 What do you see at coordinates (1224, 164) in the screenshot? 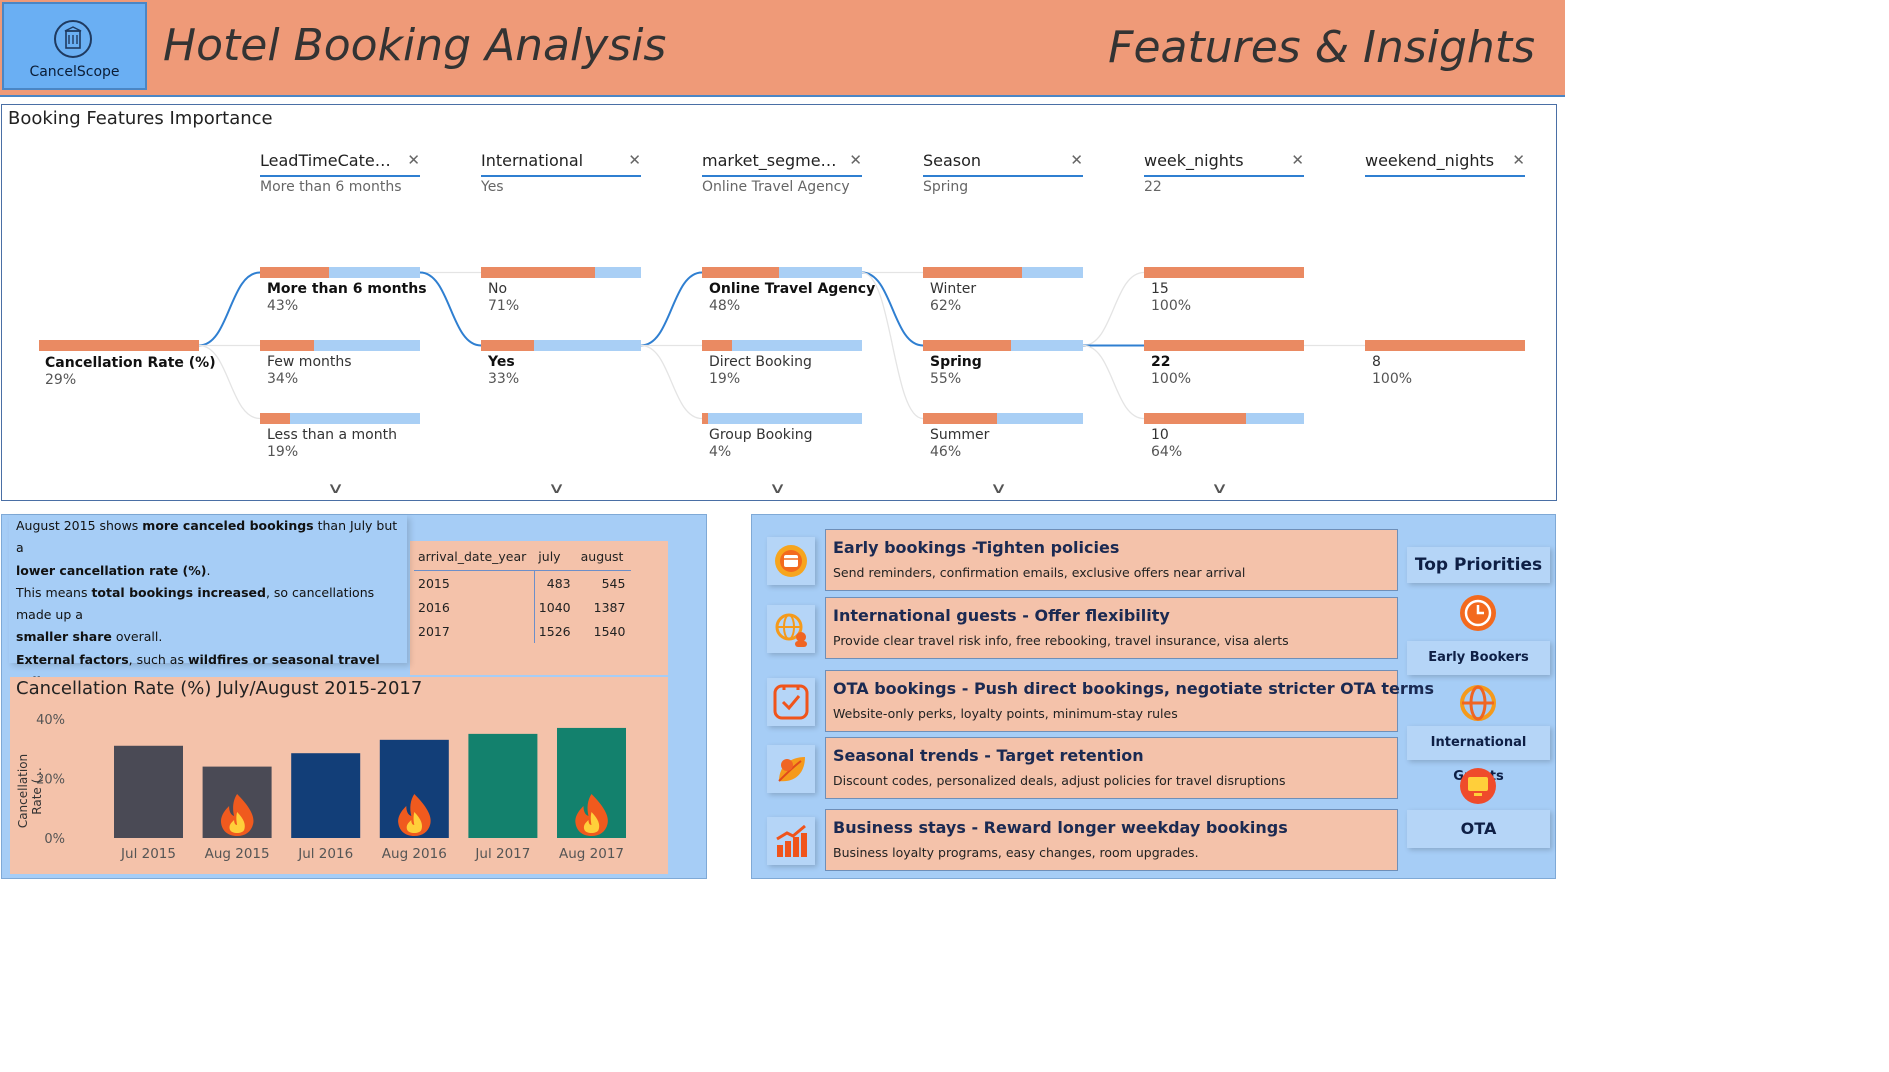
I see `level-header: week_nights ✕` at bounding box center [1224, 164].